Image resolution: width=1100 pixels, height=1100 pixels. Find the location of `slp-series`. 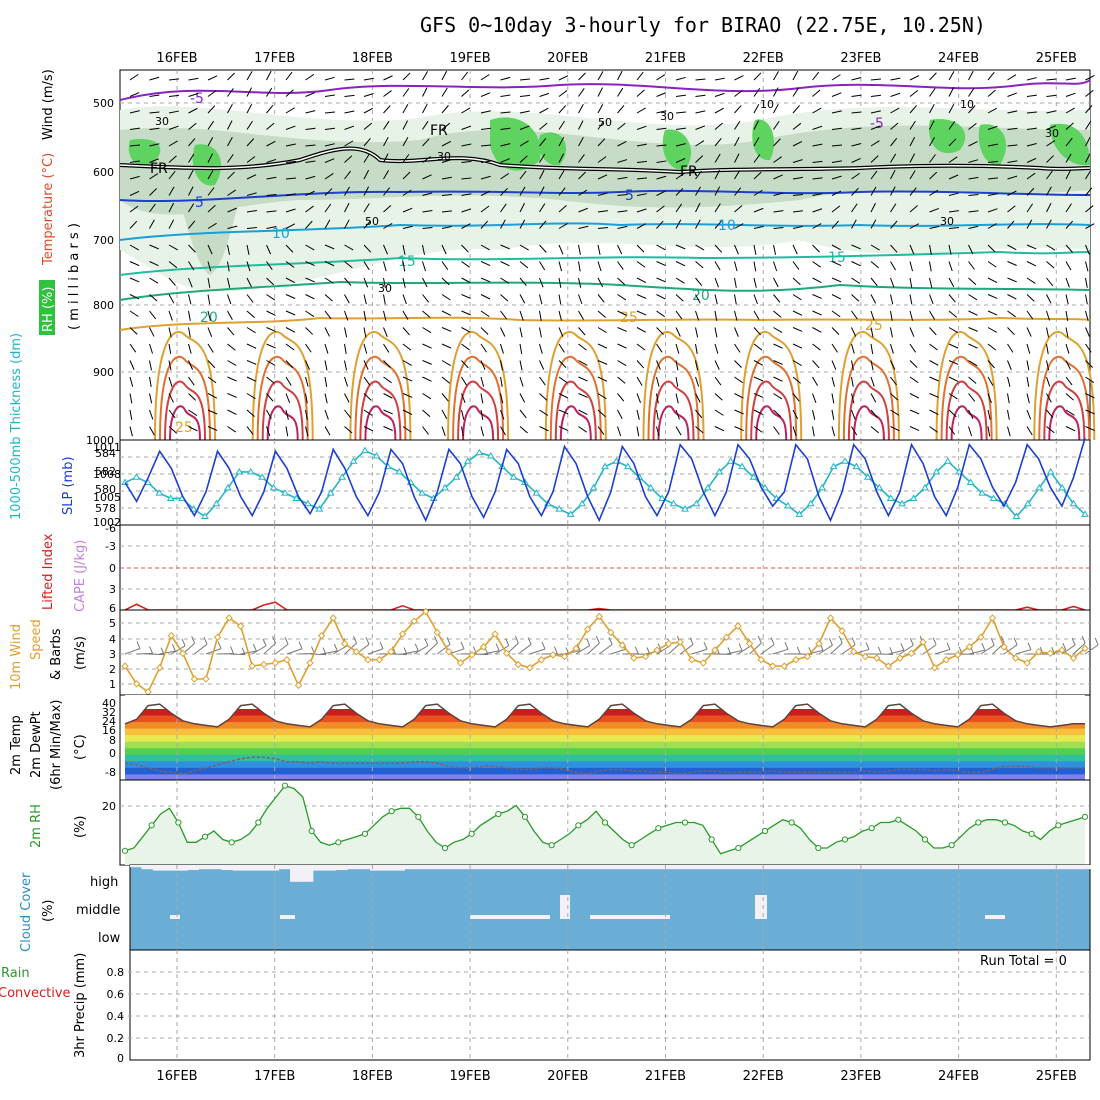

slp-series is located at coordinates (605, 480).